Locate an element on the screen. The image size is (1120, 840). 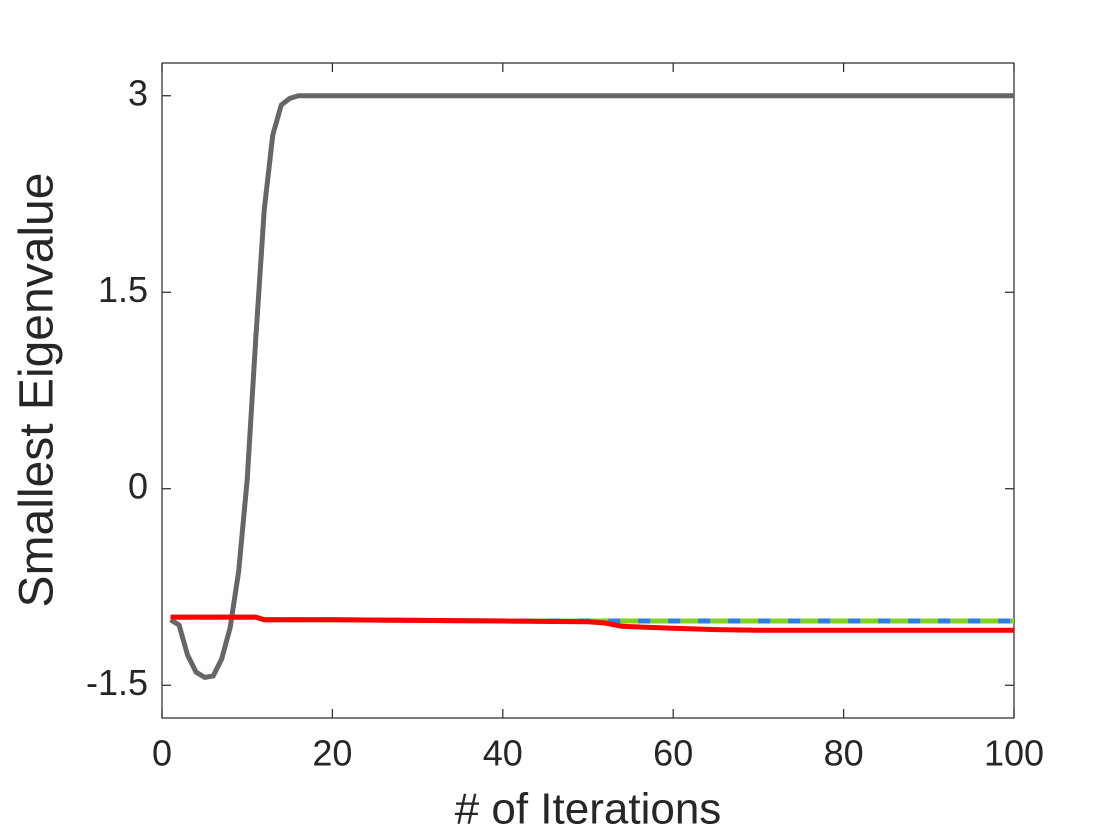
x-tick-label: 40 is located at coordinates (503, 753).